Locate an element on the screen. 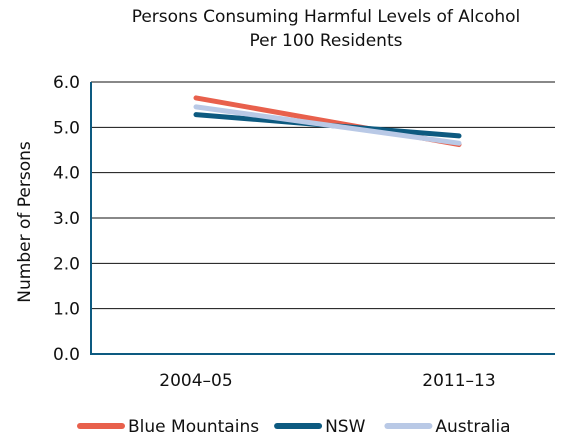 This screenshot has height=443, width=581. y-tick-label: 1.0 is located at coordinates (66, 310).